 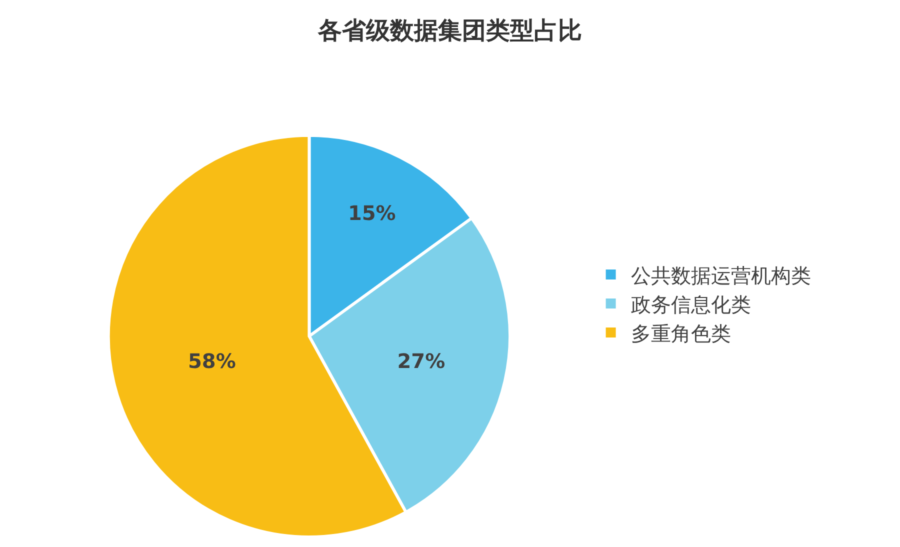 What do you see at coordinates (720, 275) in the screenshot?
I see `legend-label: 公共数据运营机构类` at bounding box center [720, 275].